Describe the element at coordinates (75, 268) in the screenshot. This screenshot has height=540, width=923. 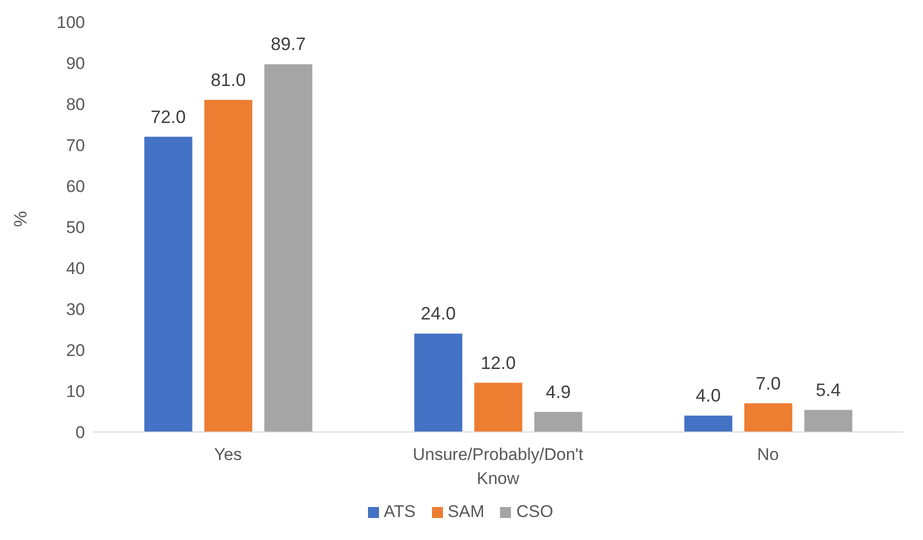
I see `y-tick-label: 40` at that location.